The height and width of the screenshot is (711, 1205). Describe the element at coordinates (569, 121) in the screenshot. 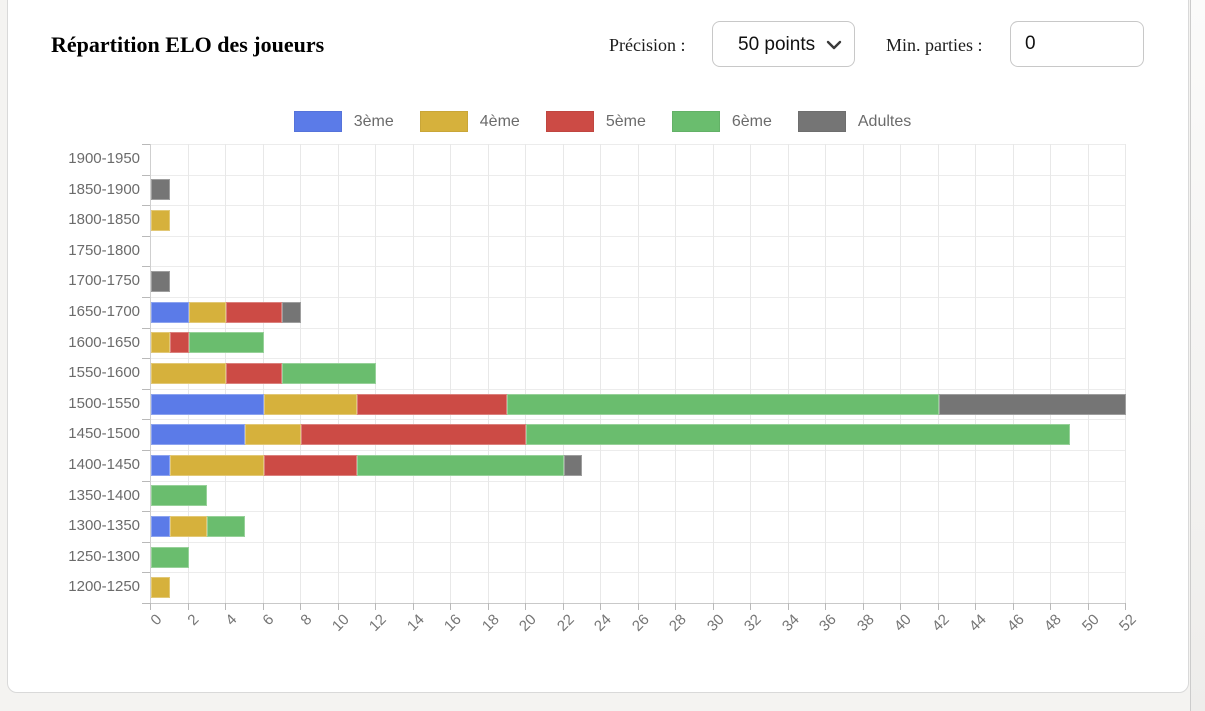

I see `legend-swatch-5eme` at that location.